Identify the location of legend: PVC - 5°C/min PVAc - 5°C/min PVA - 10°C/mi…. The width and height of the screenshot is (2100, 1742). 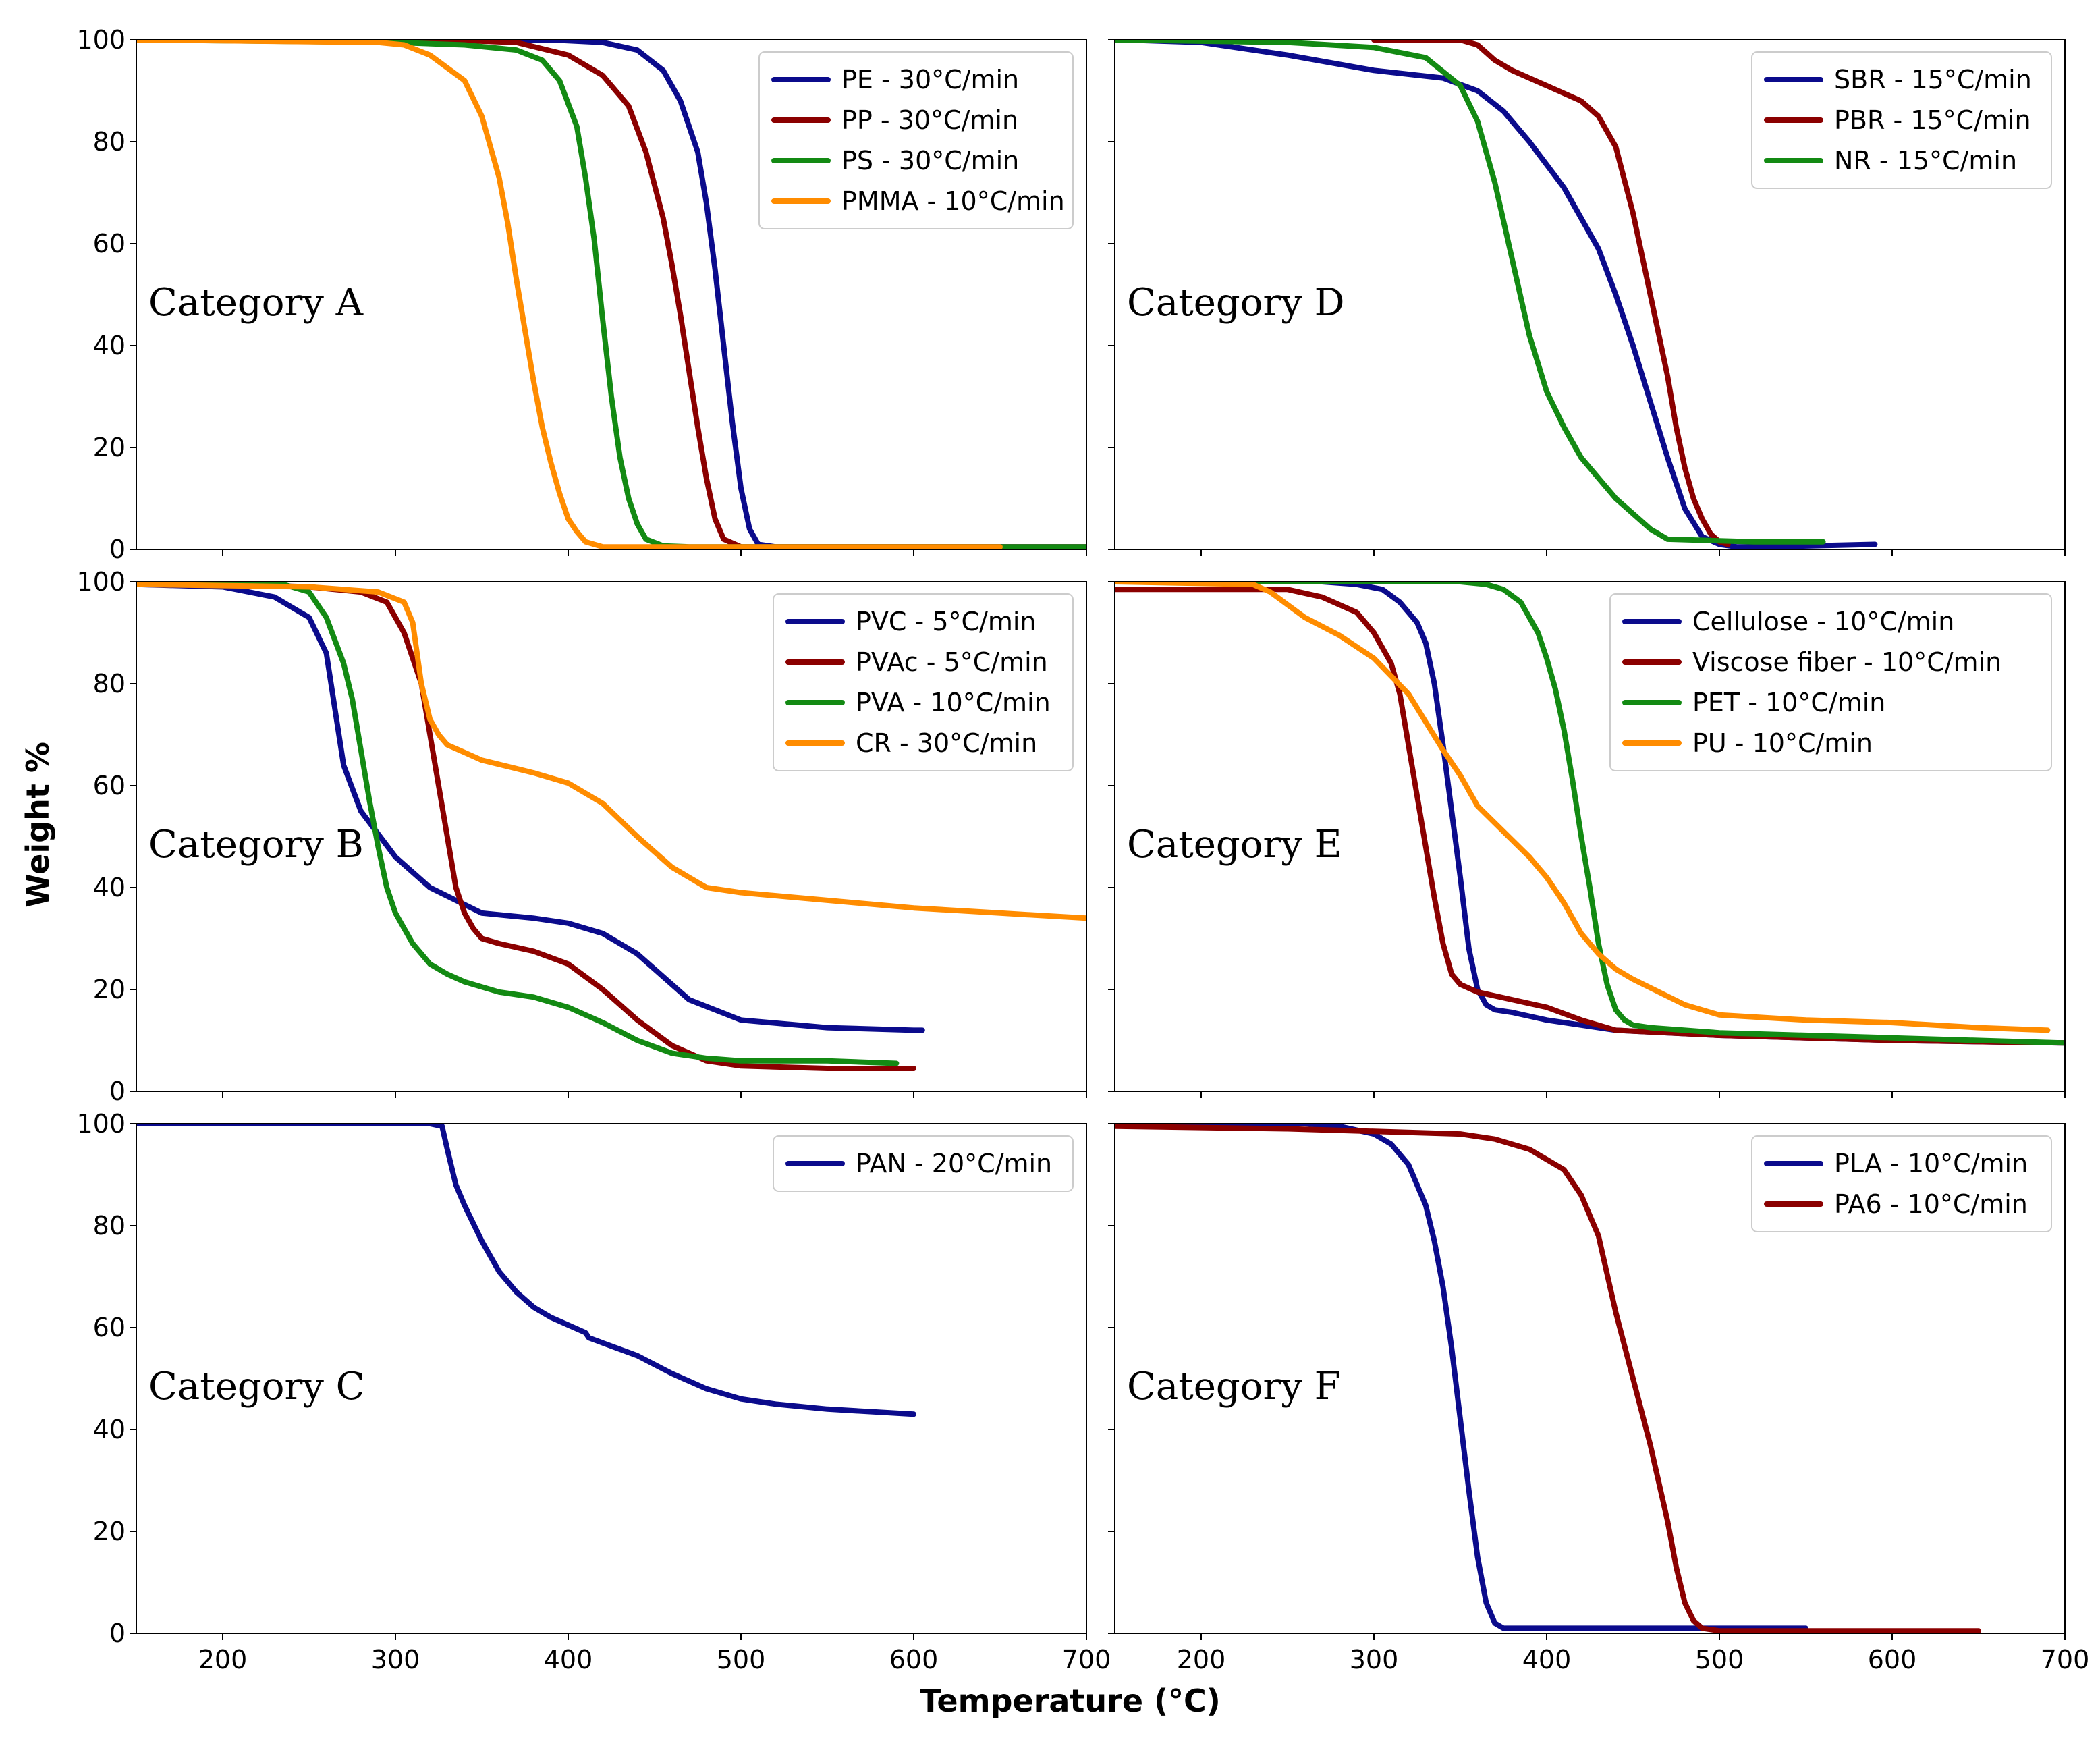
(923, 682).